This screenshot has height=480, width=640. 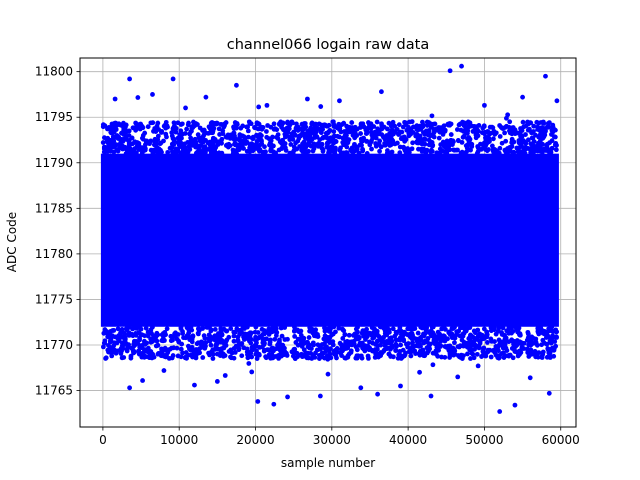 What do you see at coordinates (54, 208) in the screenshot?
I see `y-tick-label: 11785` at bounding box center [54, 208].